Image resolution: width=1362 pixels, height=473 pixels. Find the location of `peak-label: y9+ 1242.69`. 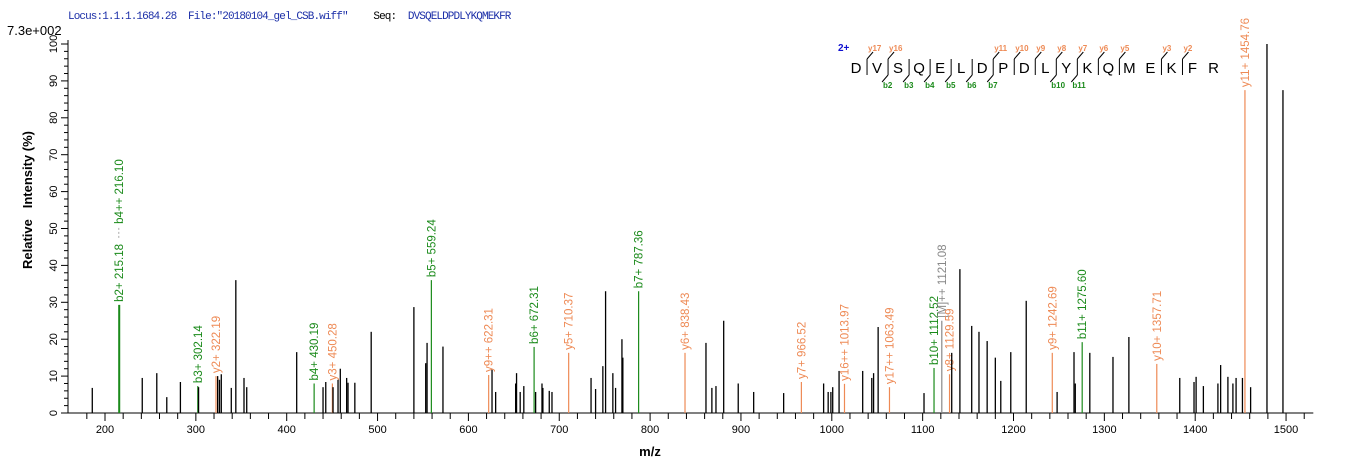

peak-label: y9+ 1242.69 is located at coordinates (1053, 318).